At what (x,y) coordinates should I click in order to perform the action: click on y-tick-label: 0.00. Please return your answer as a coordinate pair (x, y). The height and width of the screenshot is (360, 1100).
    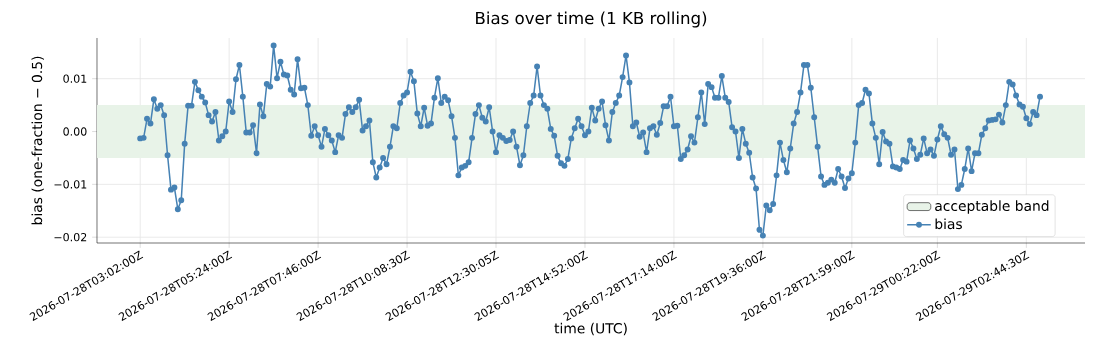
    Looking at the image, I should click on (75, 131).